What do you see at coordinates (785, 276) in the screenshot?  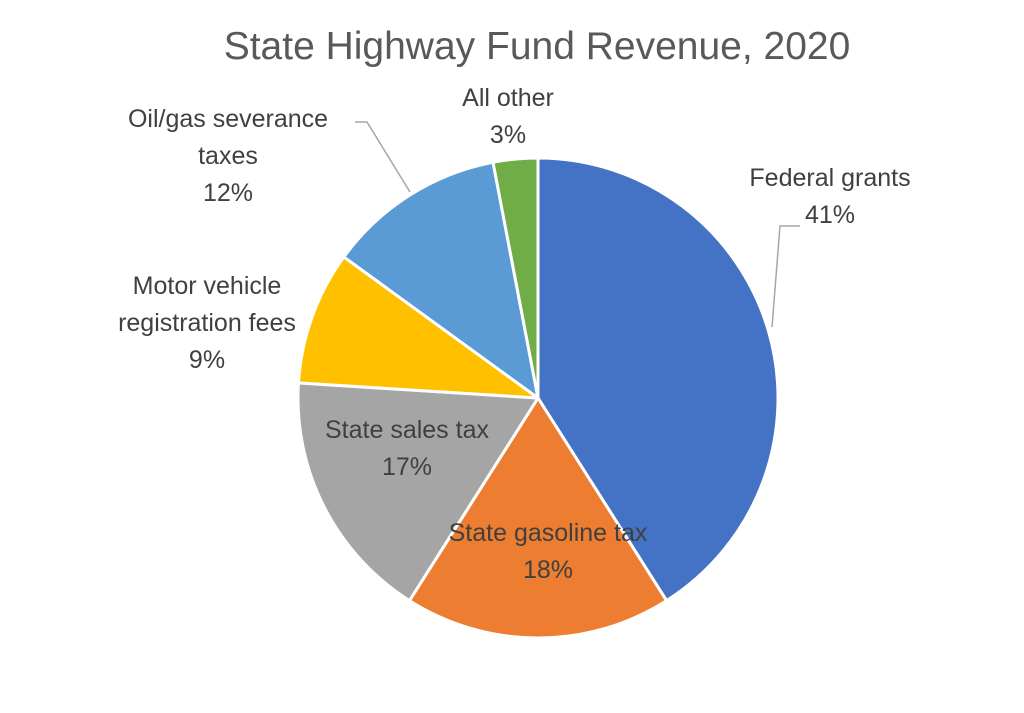 I see `leader-line-federal-grants` at bounding box center [785, 276].